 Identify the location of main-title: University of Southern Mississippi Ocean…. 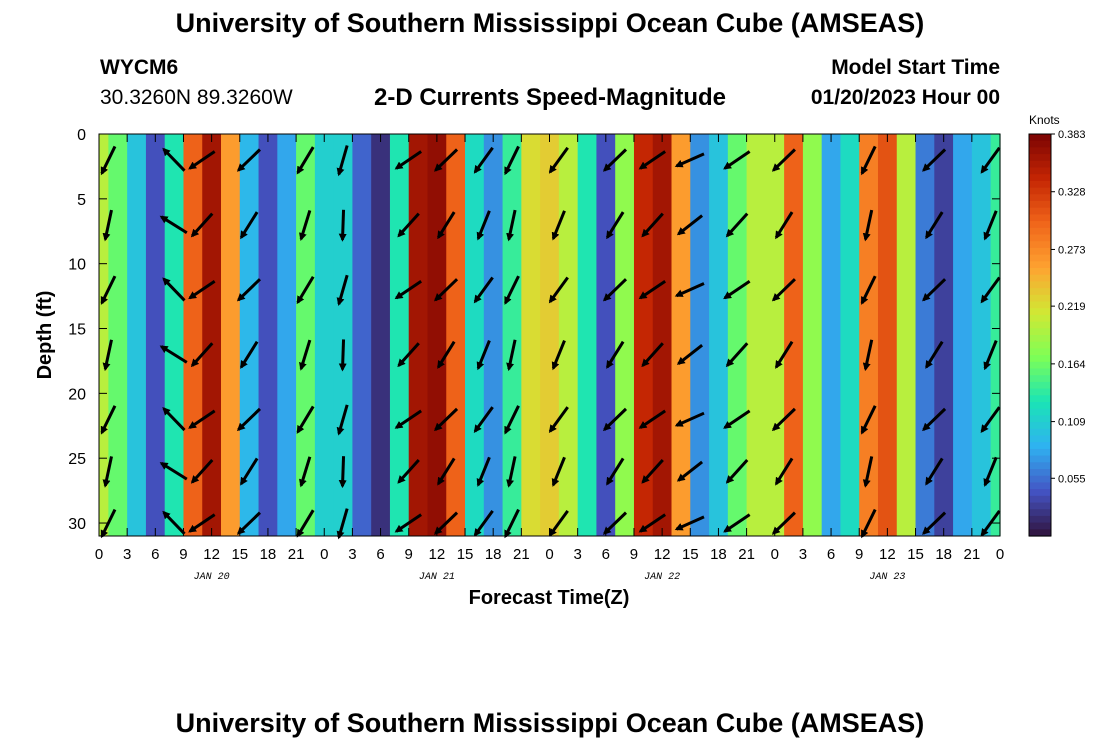
(550, 23).